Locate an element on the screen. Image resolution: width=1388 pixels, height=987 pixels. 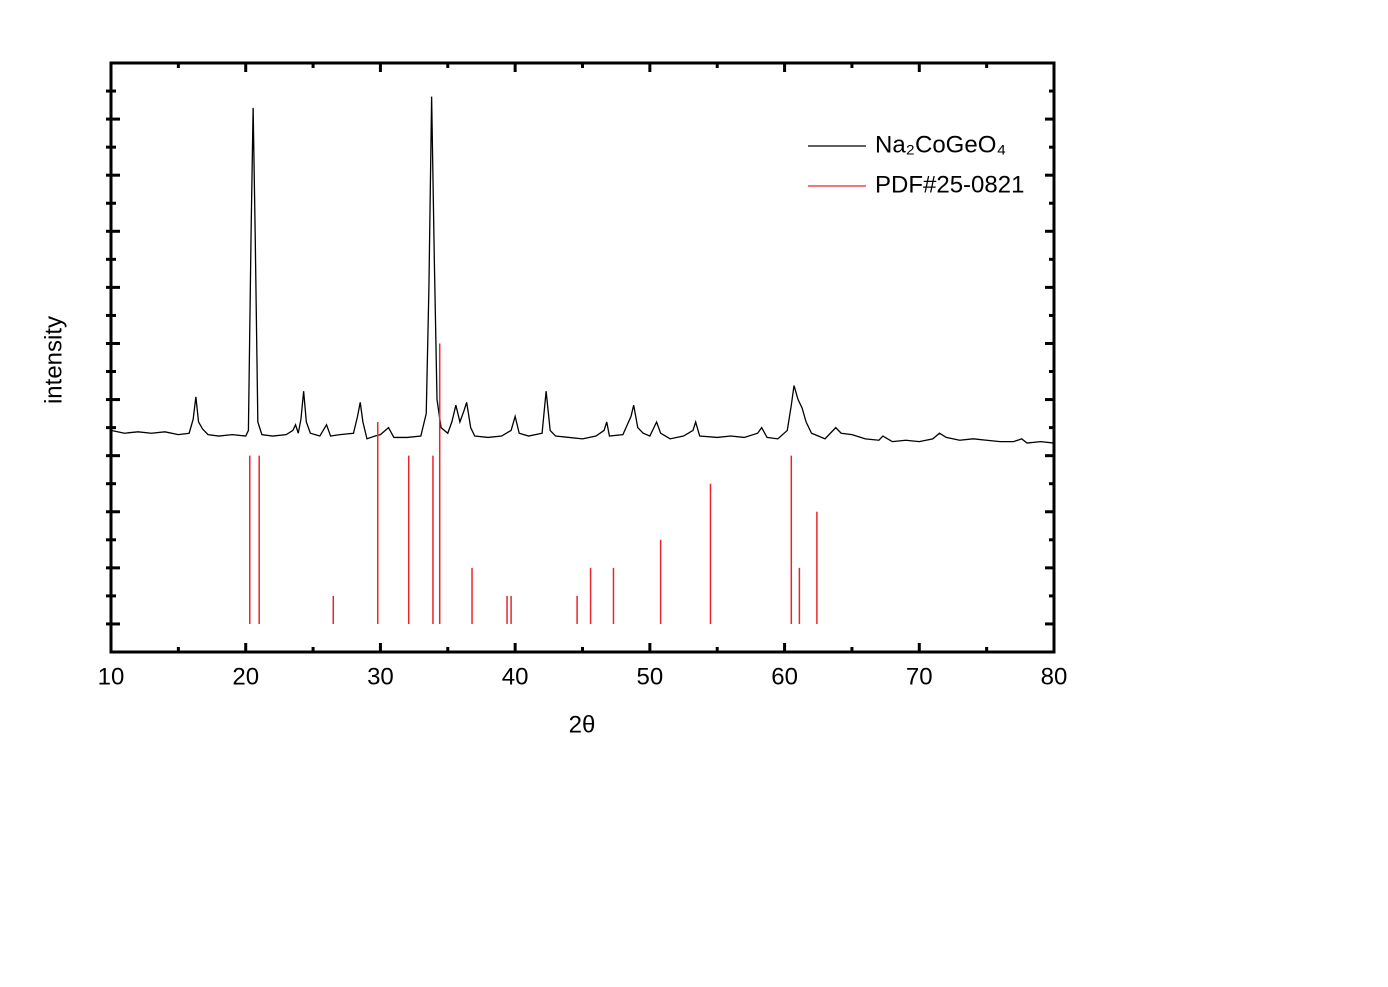
x-tick-label: 70 is located at coordinates (919, 676).